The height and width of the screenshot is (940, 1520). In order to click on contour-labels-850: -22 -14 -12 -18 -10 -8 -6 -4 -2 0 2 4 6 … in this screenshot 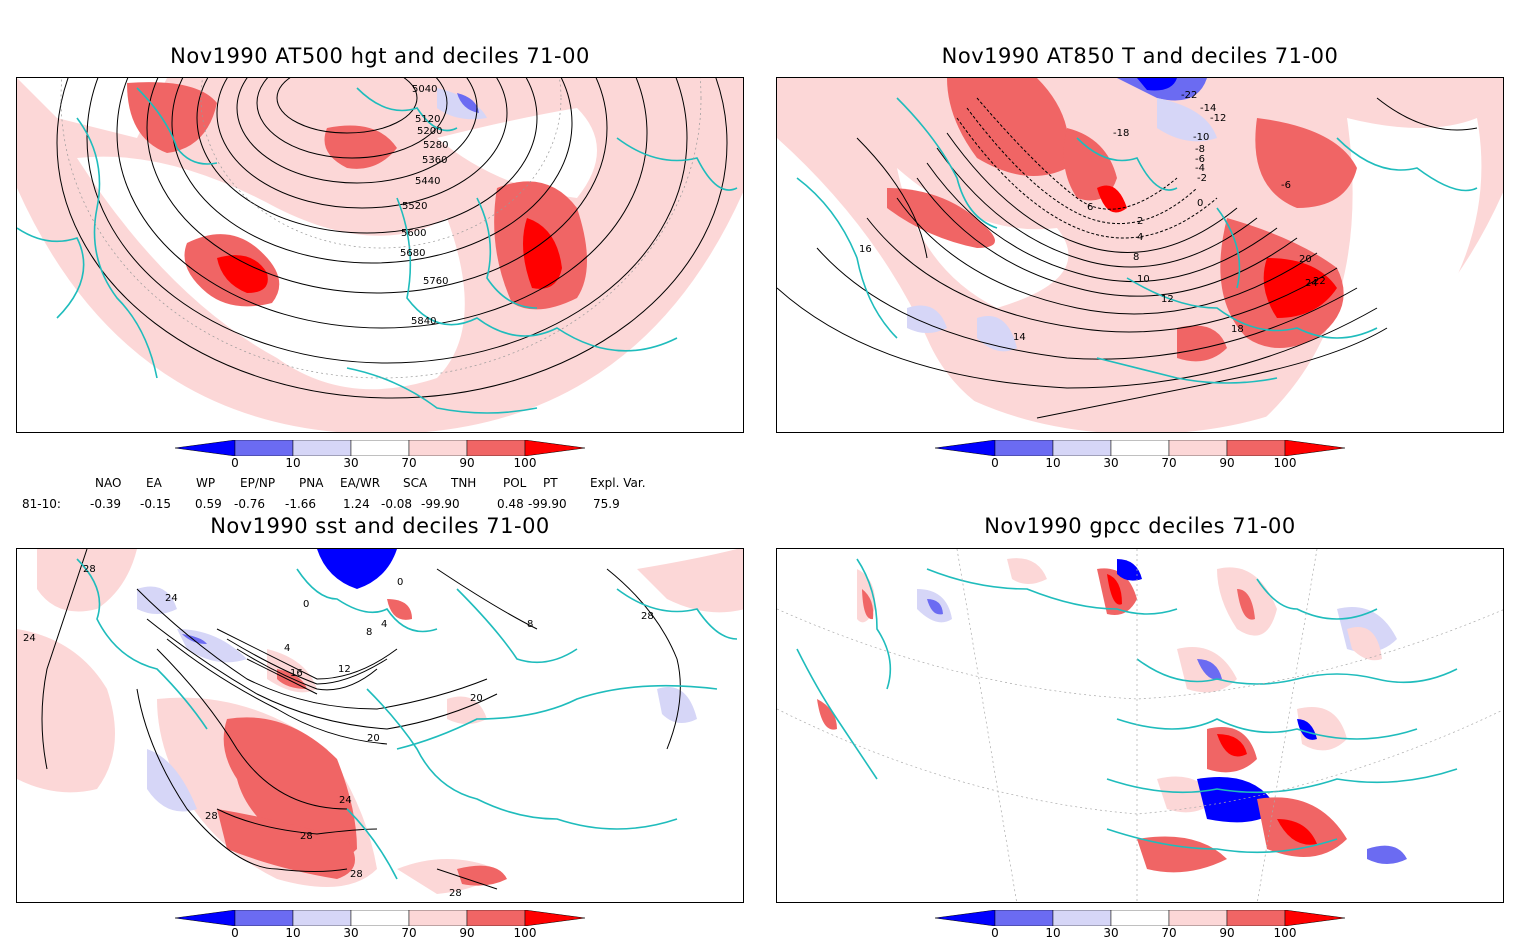, I will do `click(1092, 216)`.